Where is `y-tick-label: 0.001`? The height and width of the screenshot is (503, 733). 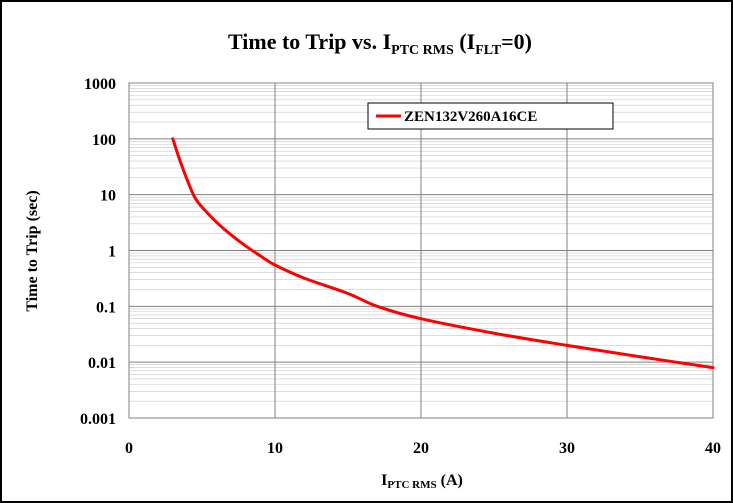
y-tick-label: 0.001 is located at coordinates (98, 419).